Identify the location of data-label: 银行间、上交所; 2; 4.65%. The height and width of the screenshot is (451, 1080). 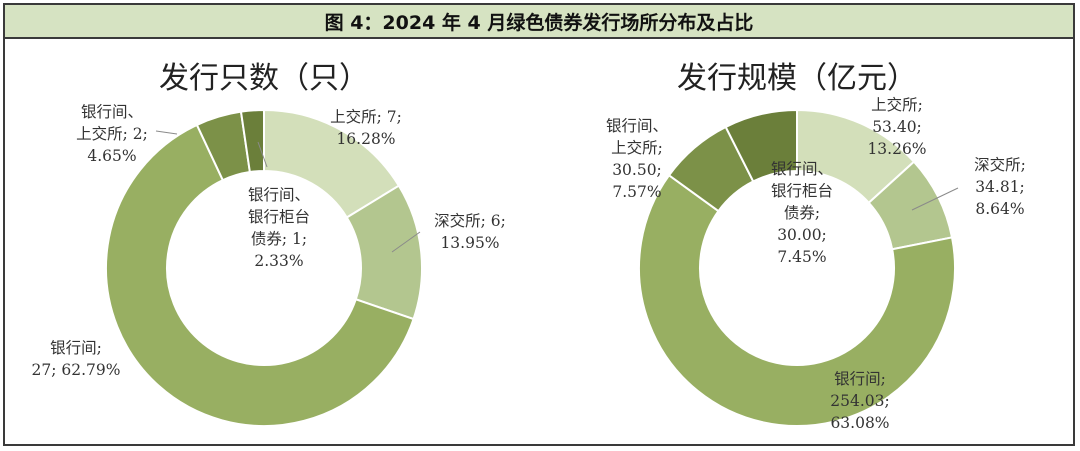
(112, 134).